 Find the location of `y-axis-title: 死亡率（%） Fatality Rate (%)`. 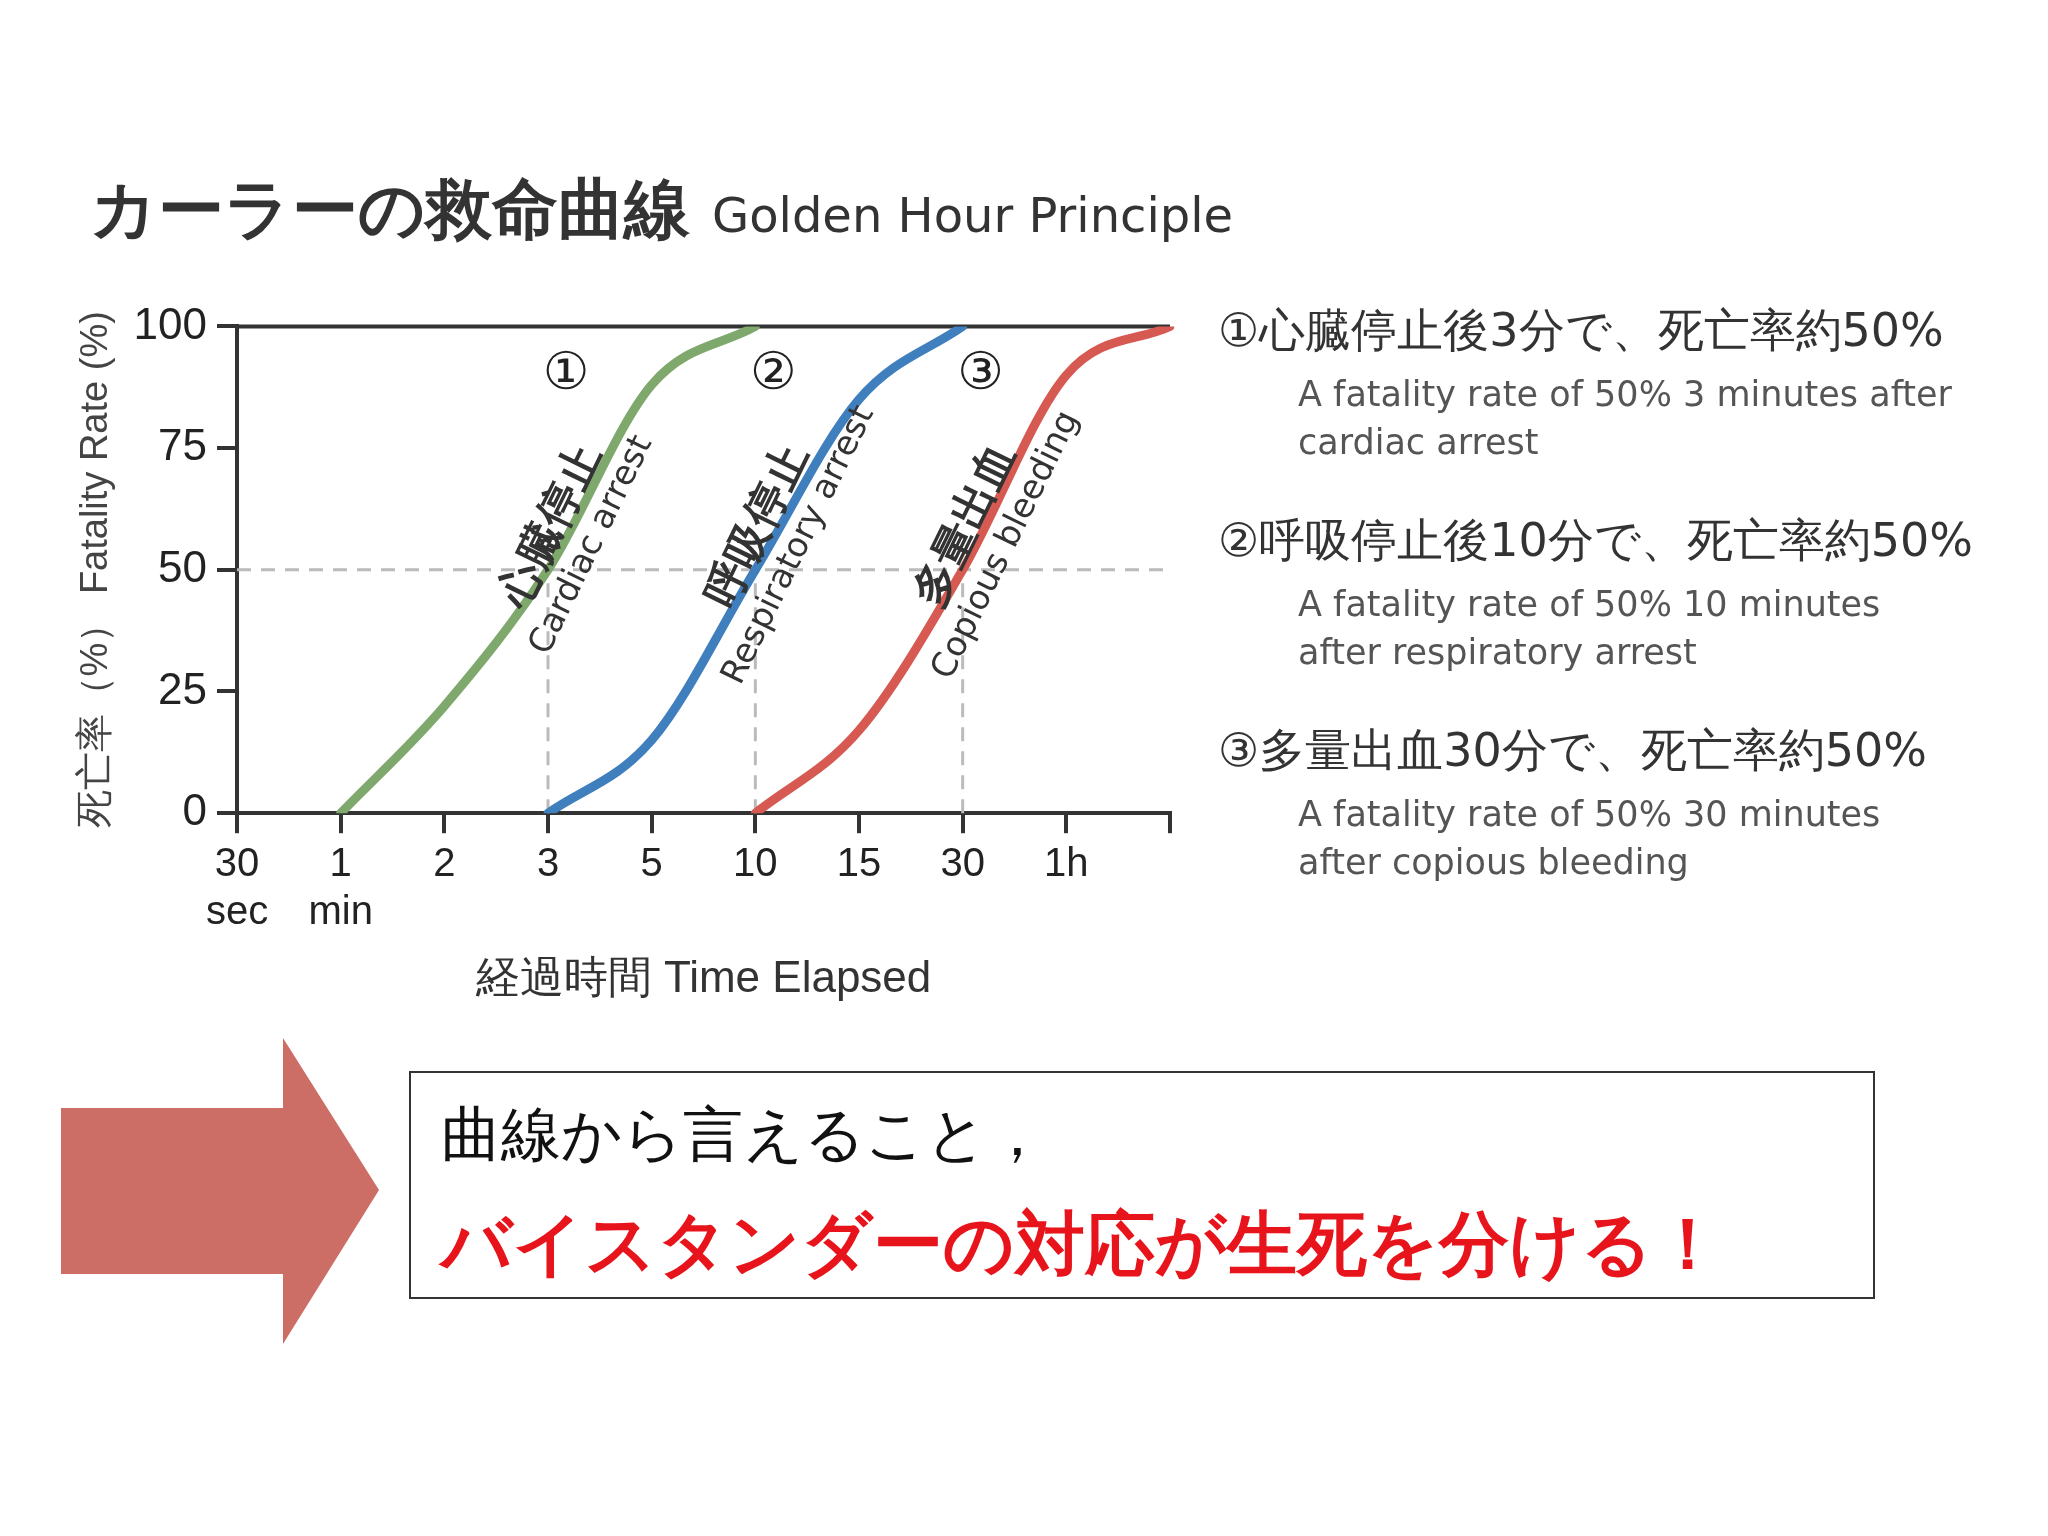

y-axis-title: 死亡率（%） Fatality Rate (%) is located at coordinates (94, 570).